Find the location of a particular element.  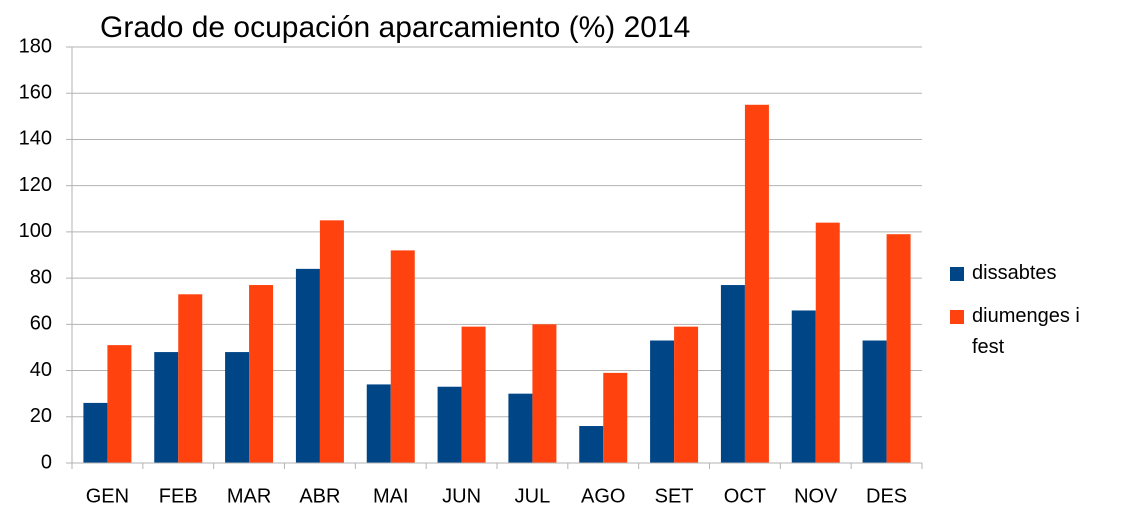

x-tick-label: JUN is located at coordinates (461, 496).